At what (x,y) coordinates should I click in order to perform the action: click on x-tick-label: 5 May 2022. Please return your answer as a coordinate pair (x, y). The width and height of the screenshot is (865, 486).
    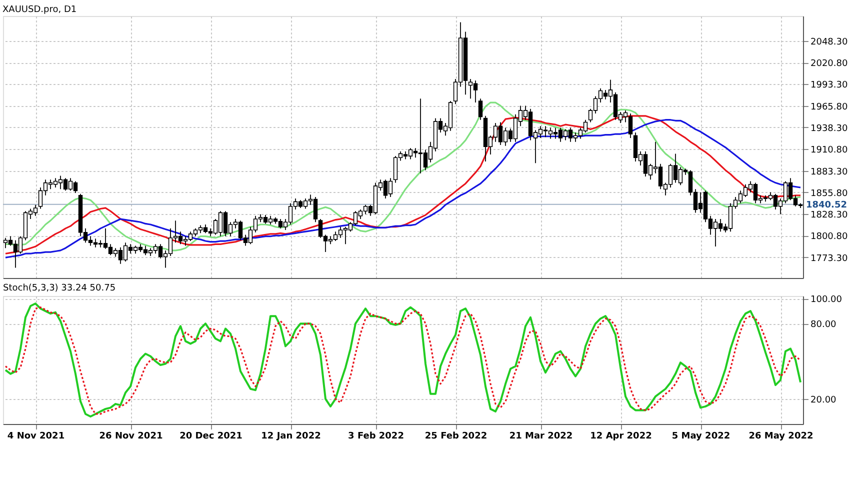
    Looking at the image, I should click on (701, 437).